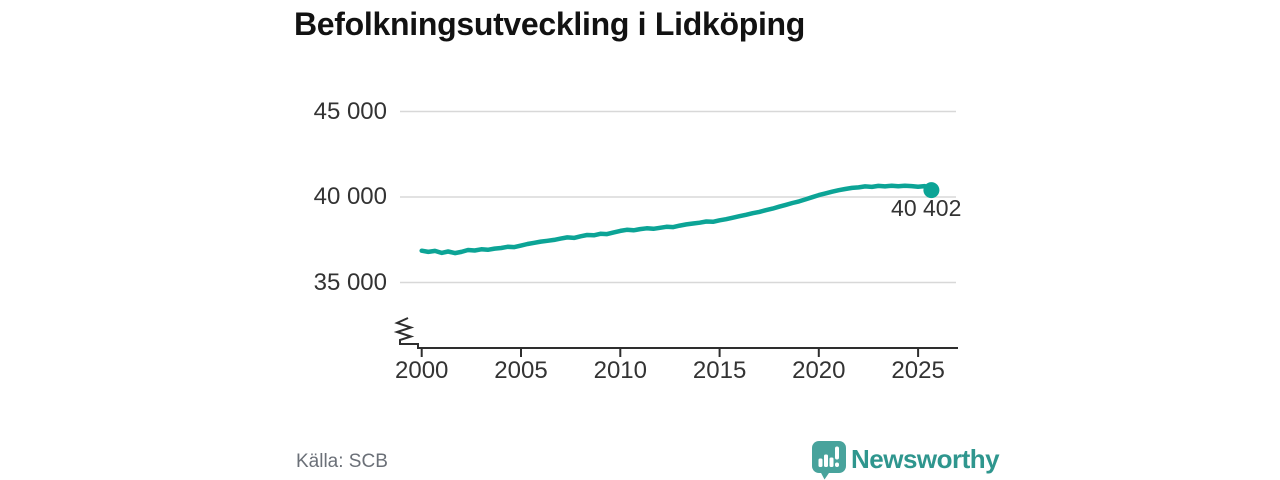  I want to click on y-axis-label-40000: 40 000, so click(350, 196).